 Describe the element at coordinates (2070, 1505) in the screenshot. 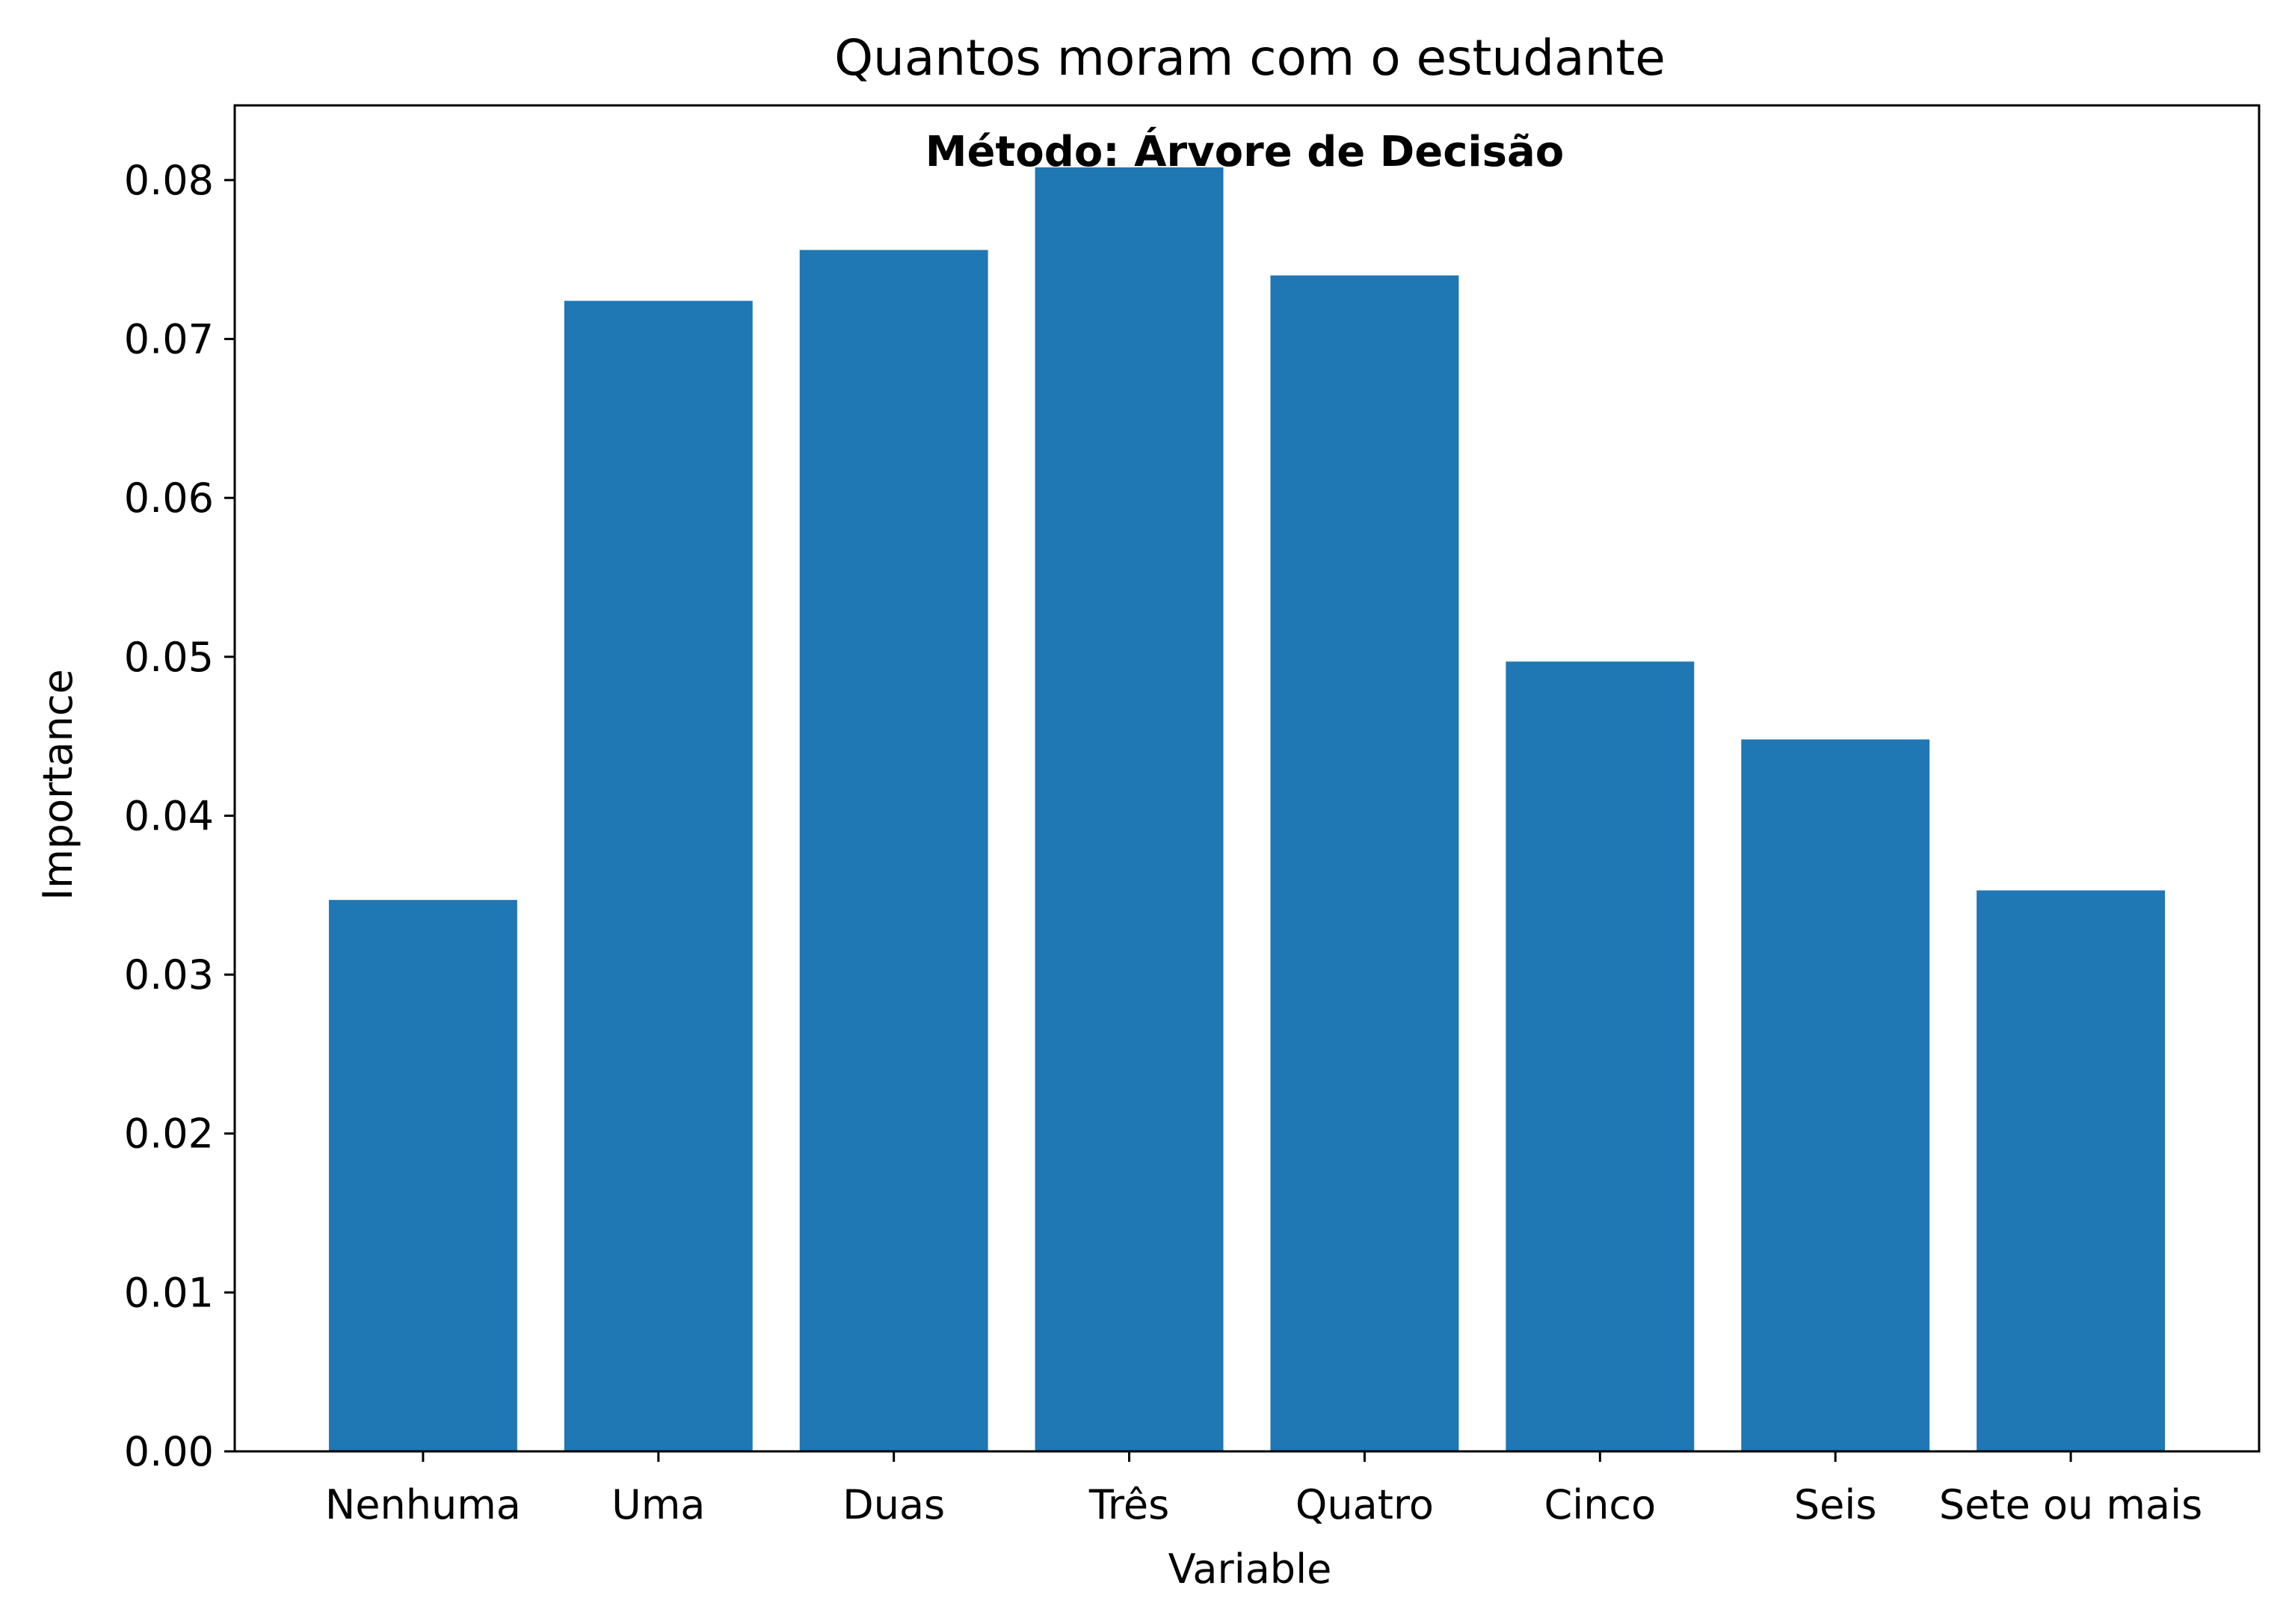

I see `x-tick-label-7: Sete ou mais` at that location.